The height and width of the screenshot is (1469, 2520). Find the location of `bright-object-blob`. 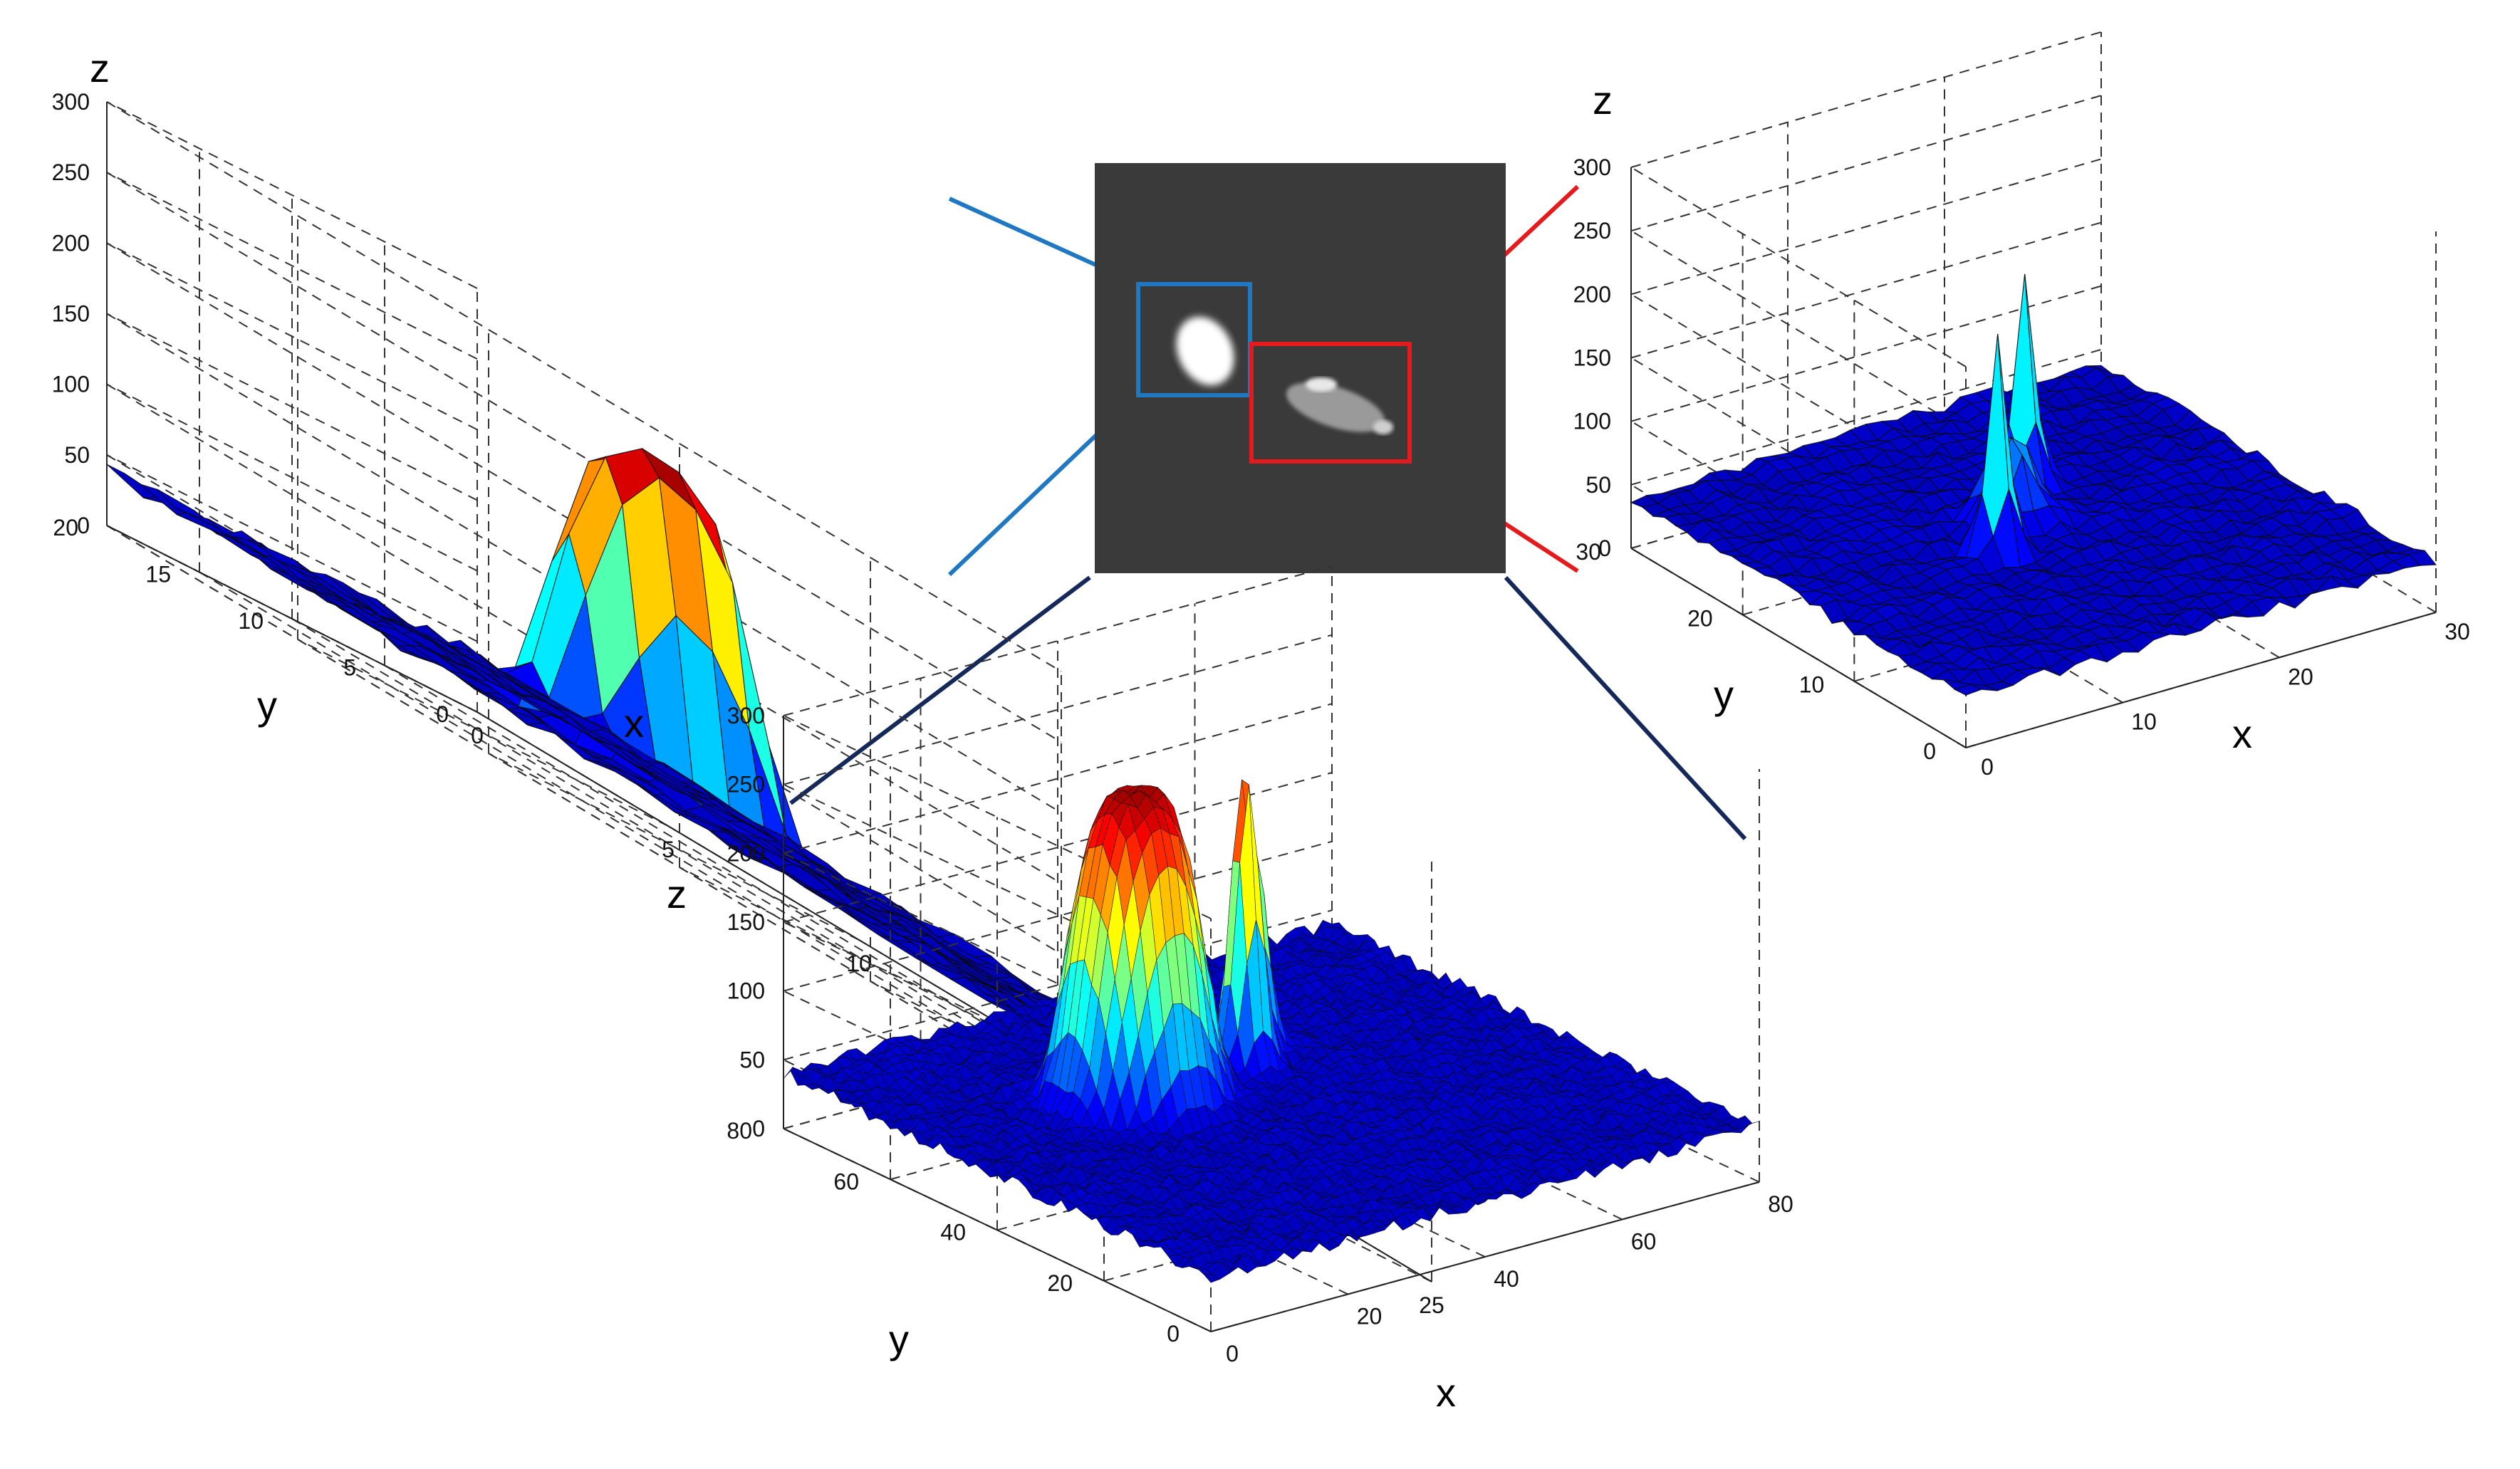

bright-object-blob is located at coordinates (1205, 351).